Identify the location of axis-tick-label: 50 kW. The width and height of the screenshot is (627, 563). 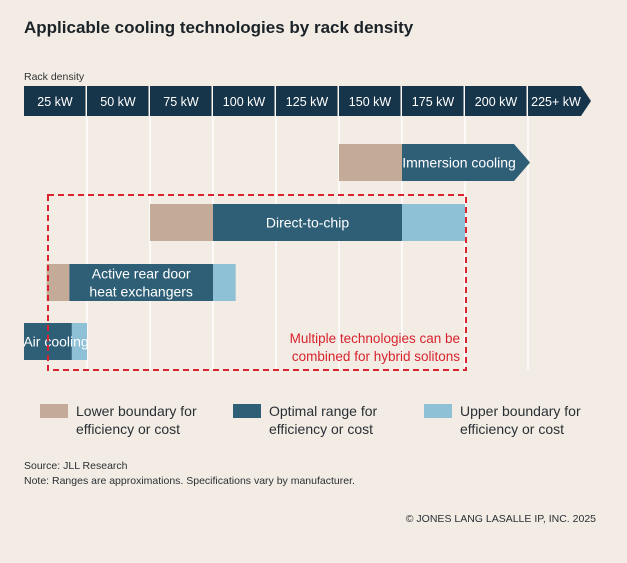
(118, 102).